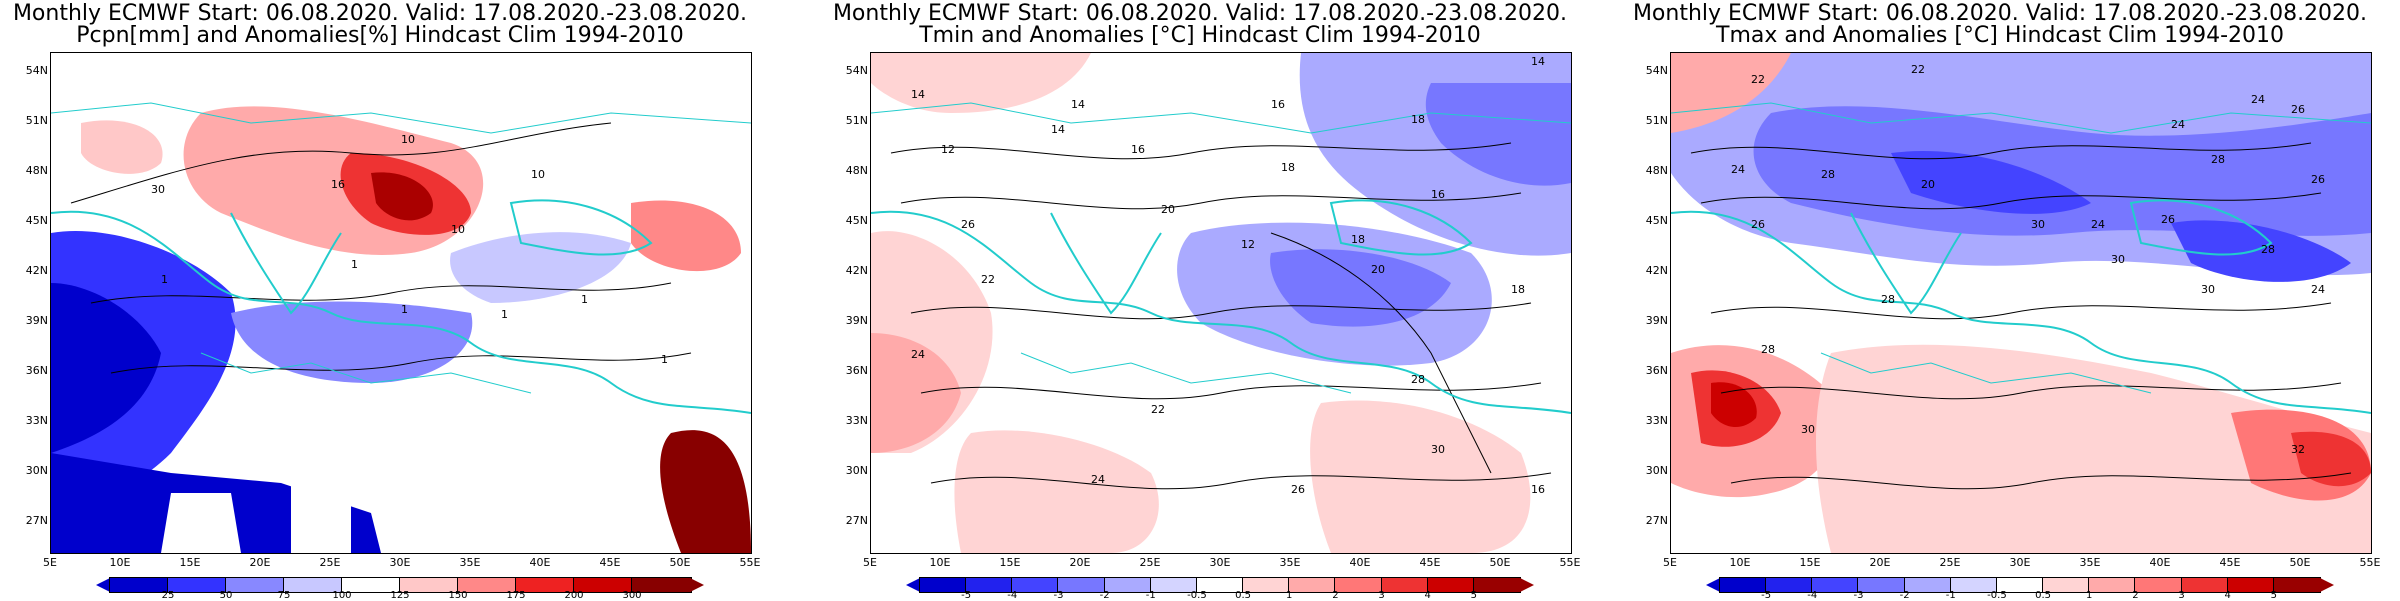 The height and width of the screenshot is (601, 2400). Describe the element at coordinates (1474, 595) in the screenshot. I see `colorbar-label: 5` at that location.